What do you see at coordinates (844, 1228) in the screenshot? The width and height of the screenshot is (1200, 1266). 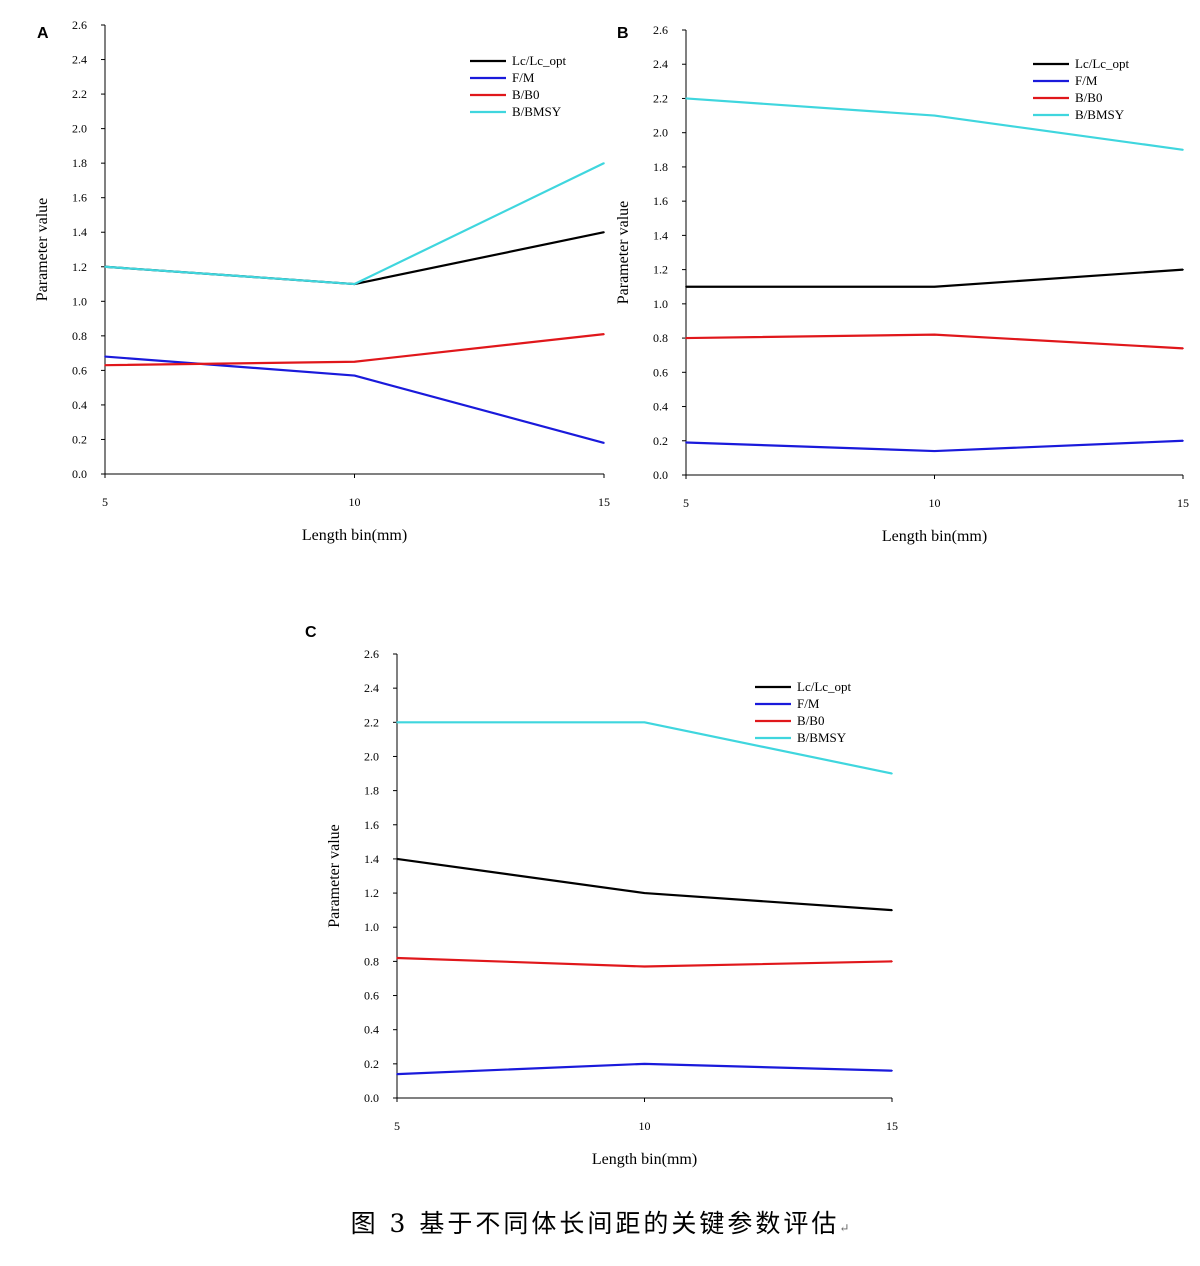 I see `paragraph-mark-icon: ↵` at bounding box center [844, 1228].